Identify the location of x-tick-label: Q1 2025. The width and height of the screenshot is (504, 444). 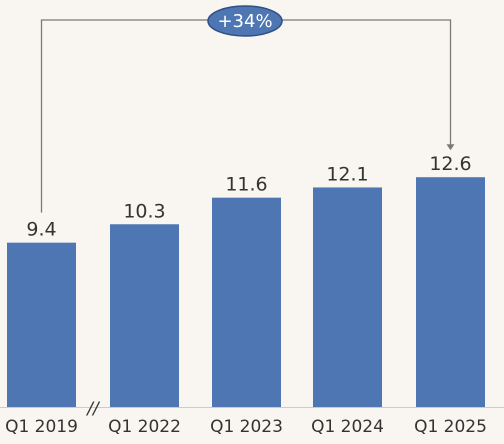
(450, 427).